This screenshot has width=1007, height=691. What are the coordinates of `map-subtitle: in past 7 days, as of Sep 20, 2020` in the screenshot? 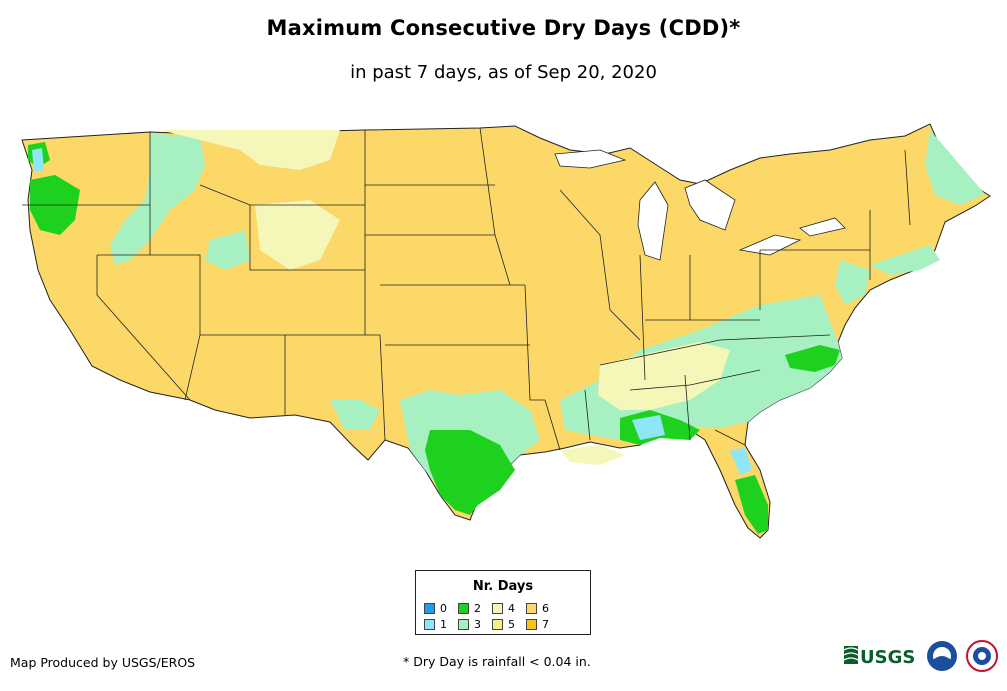 It's located at (503, 72).